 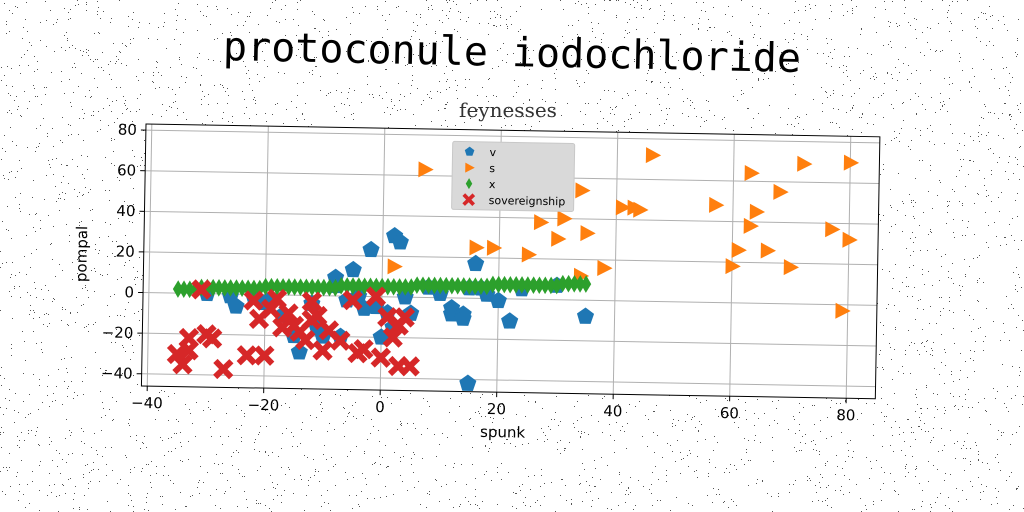 I want to click on legend-marker-x, so click(x=469, y=184).